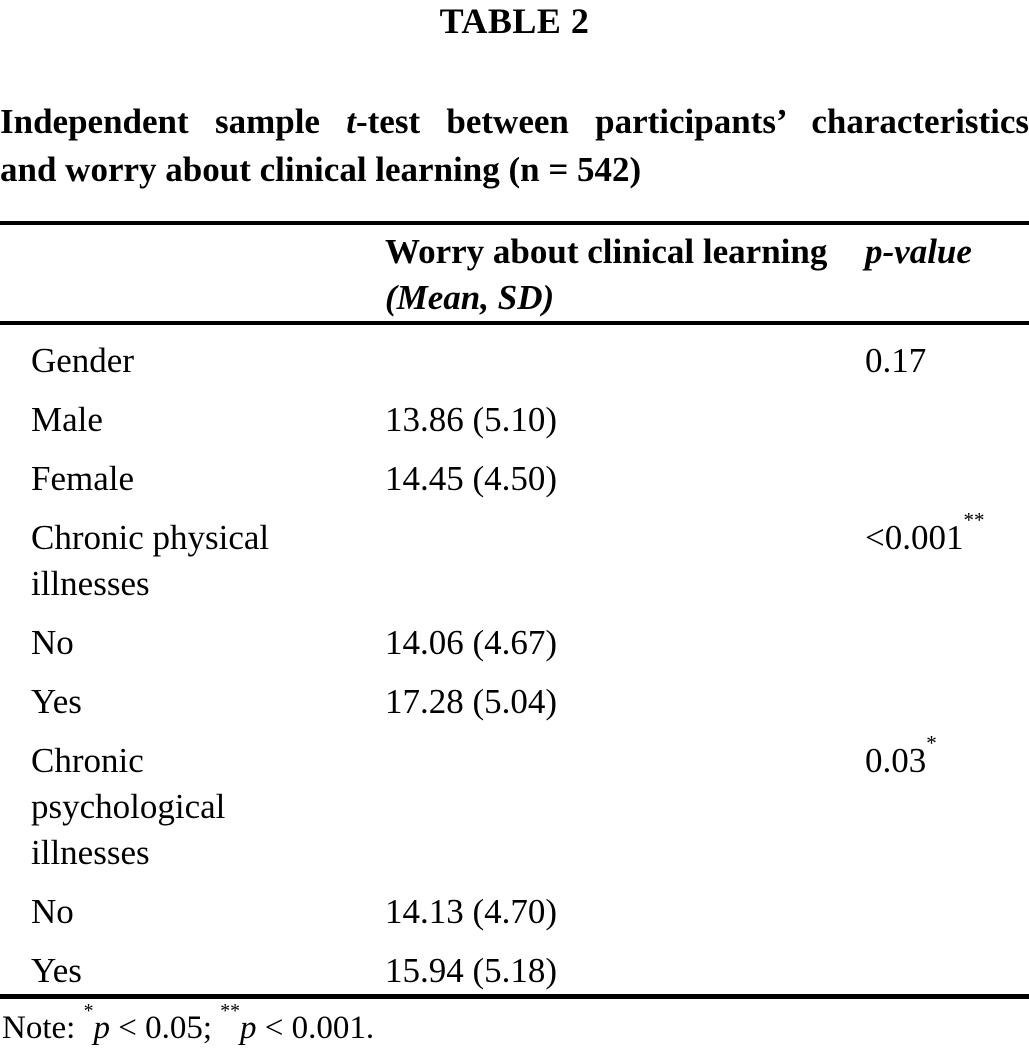 The image size is (1029, 1050). What do you see at coordinates (351, 121) in the screenshot?
I see `caption-italic-t: t` at bounding box center [351, 121].